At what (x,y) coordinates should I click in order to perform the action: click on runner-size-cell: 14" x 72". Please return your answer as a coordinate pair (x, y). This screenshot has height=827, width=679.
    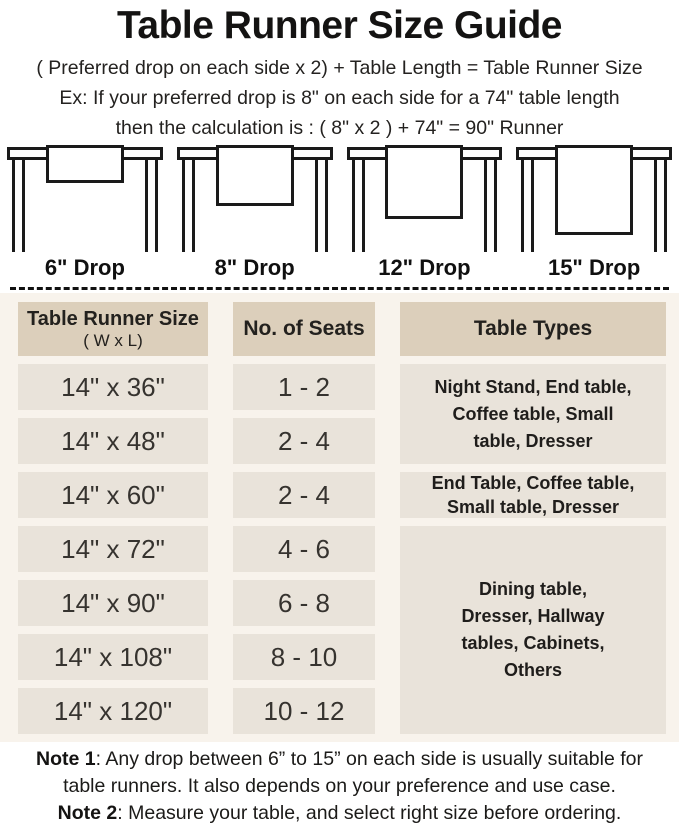
    Looking at the image, I should click on (113, 549).